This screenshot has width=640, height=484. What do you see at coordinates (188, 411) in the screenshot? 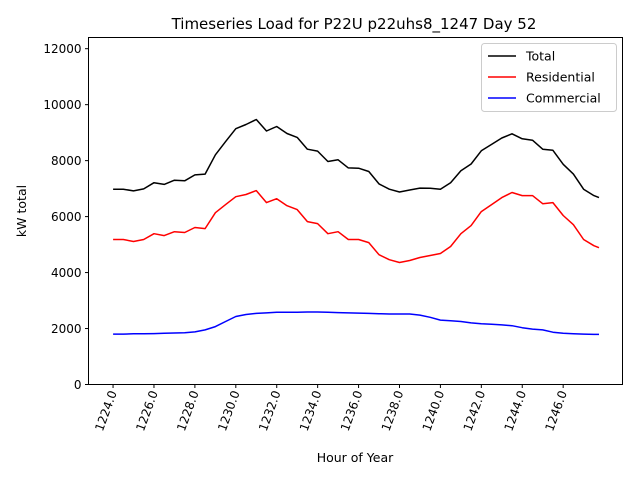
I see `x-tick-label: 1228.0` at bounding box center [188, 411].